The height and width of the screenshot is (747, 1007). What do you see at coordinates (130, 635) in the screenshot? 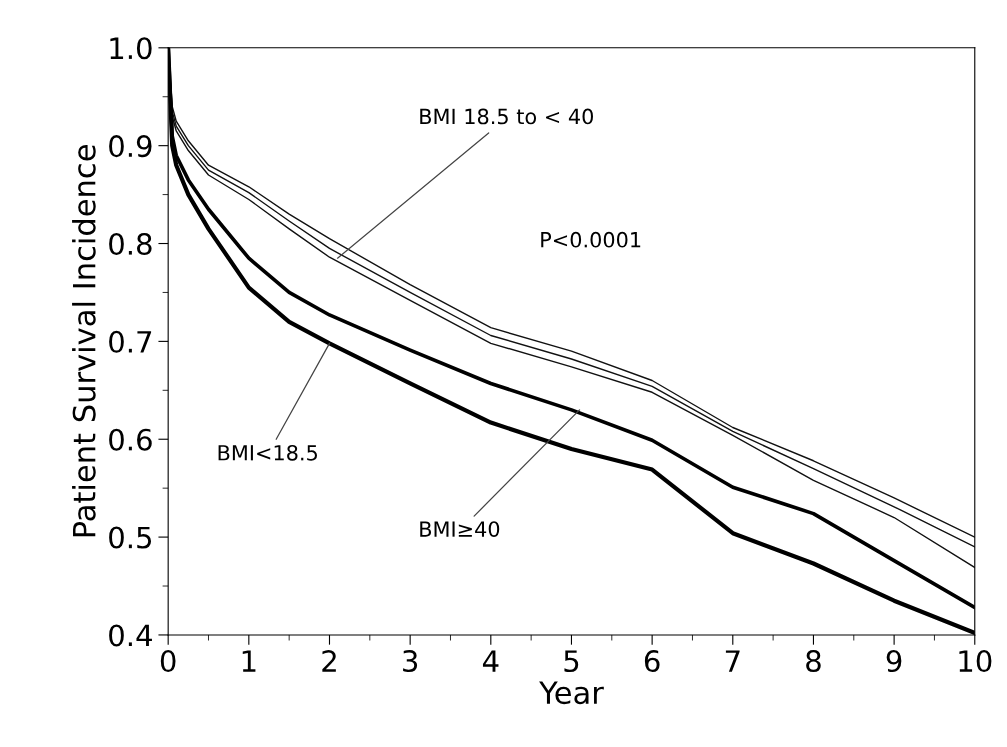
I see `y-tick-label: 0.4` at bounding box center [130, 635].